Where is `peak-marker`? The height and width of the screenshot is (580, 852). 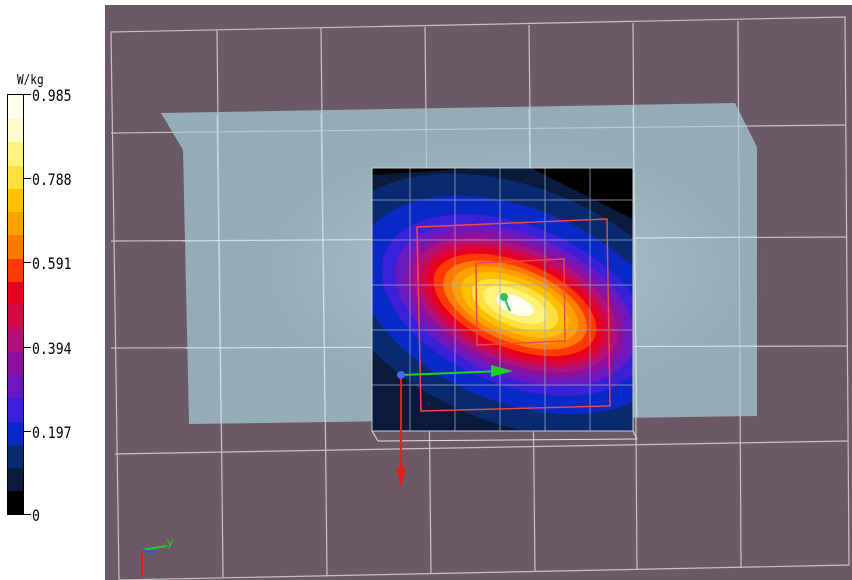
peak-marker is located at coordinates (505, 302).